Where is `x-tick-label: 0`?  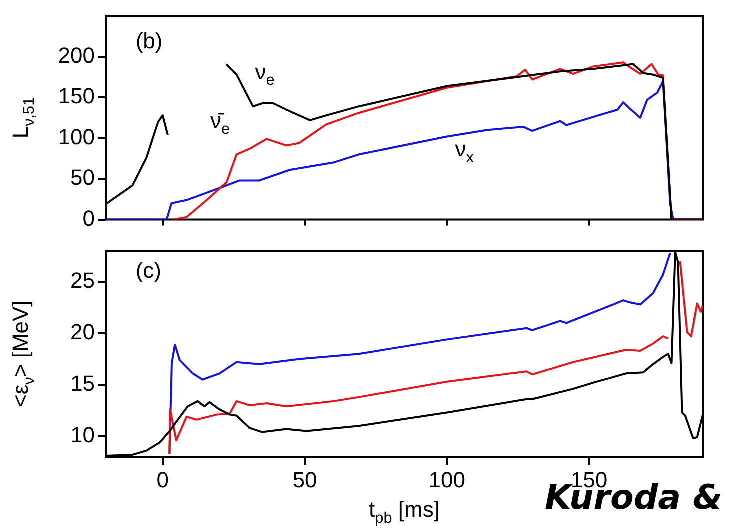
x-tick-label: 0 is located at coordinates (162, 479).